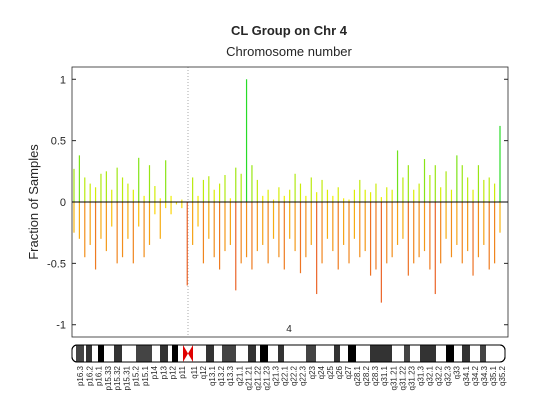  Describe the element at coordinates (289, 329) in the screenshot. I see `chromosome-label: 4` at that location.